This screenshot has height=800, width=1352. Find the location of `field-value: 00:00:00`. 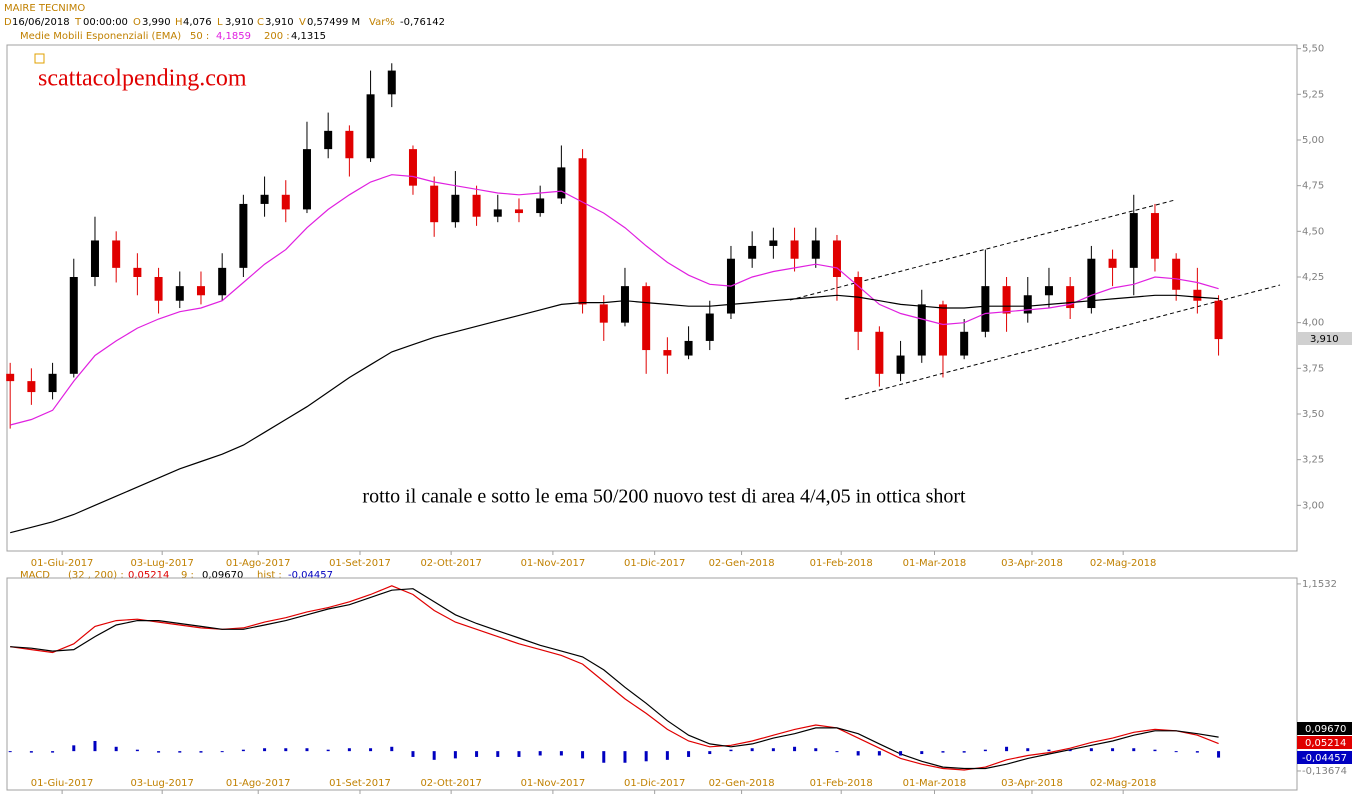

field-value: 00:00:00 is located at coordinates (105, 22).